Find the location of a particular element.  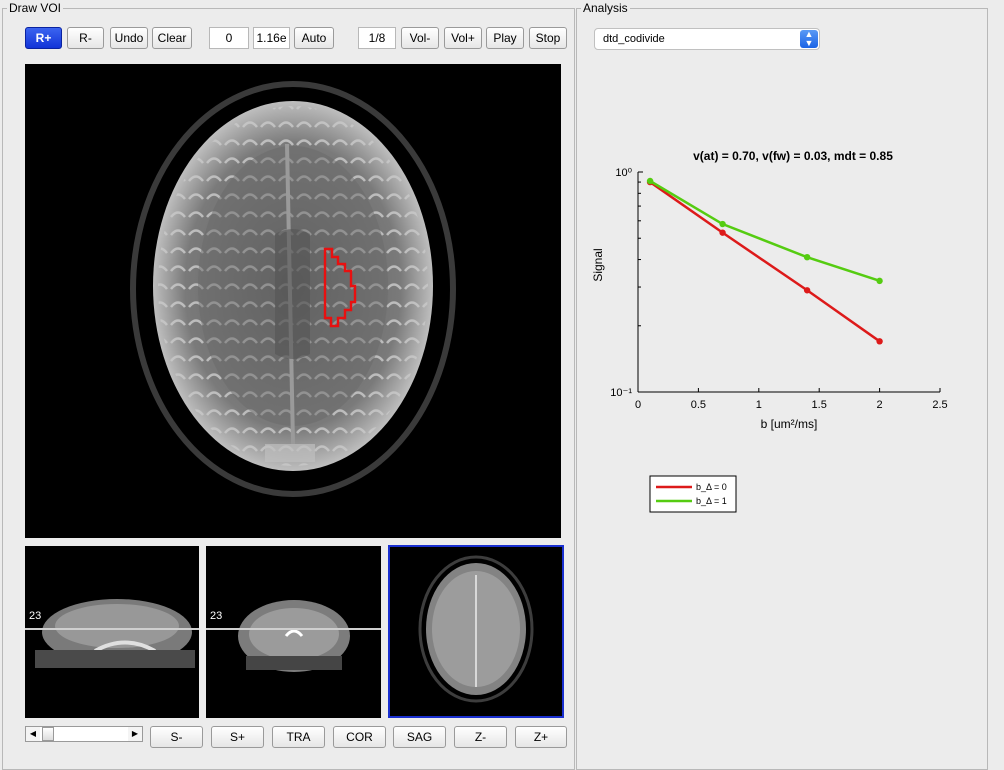

slice-next-button: S+ is located at coordinates (237, 737).